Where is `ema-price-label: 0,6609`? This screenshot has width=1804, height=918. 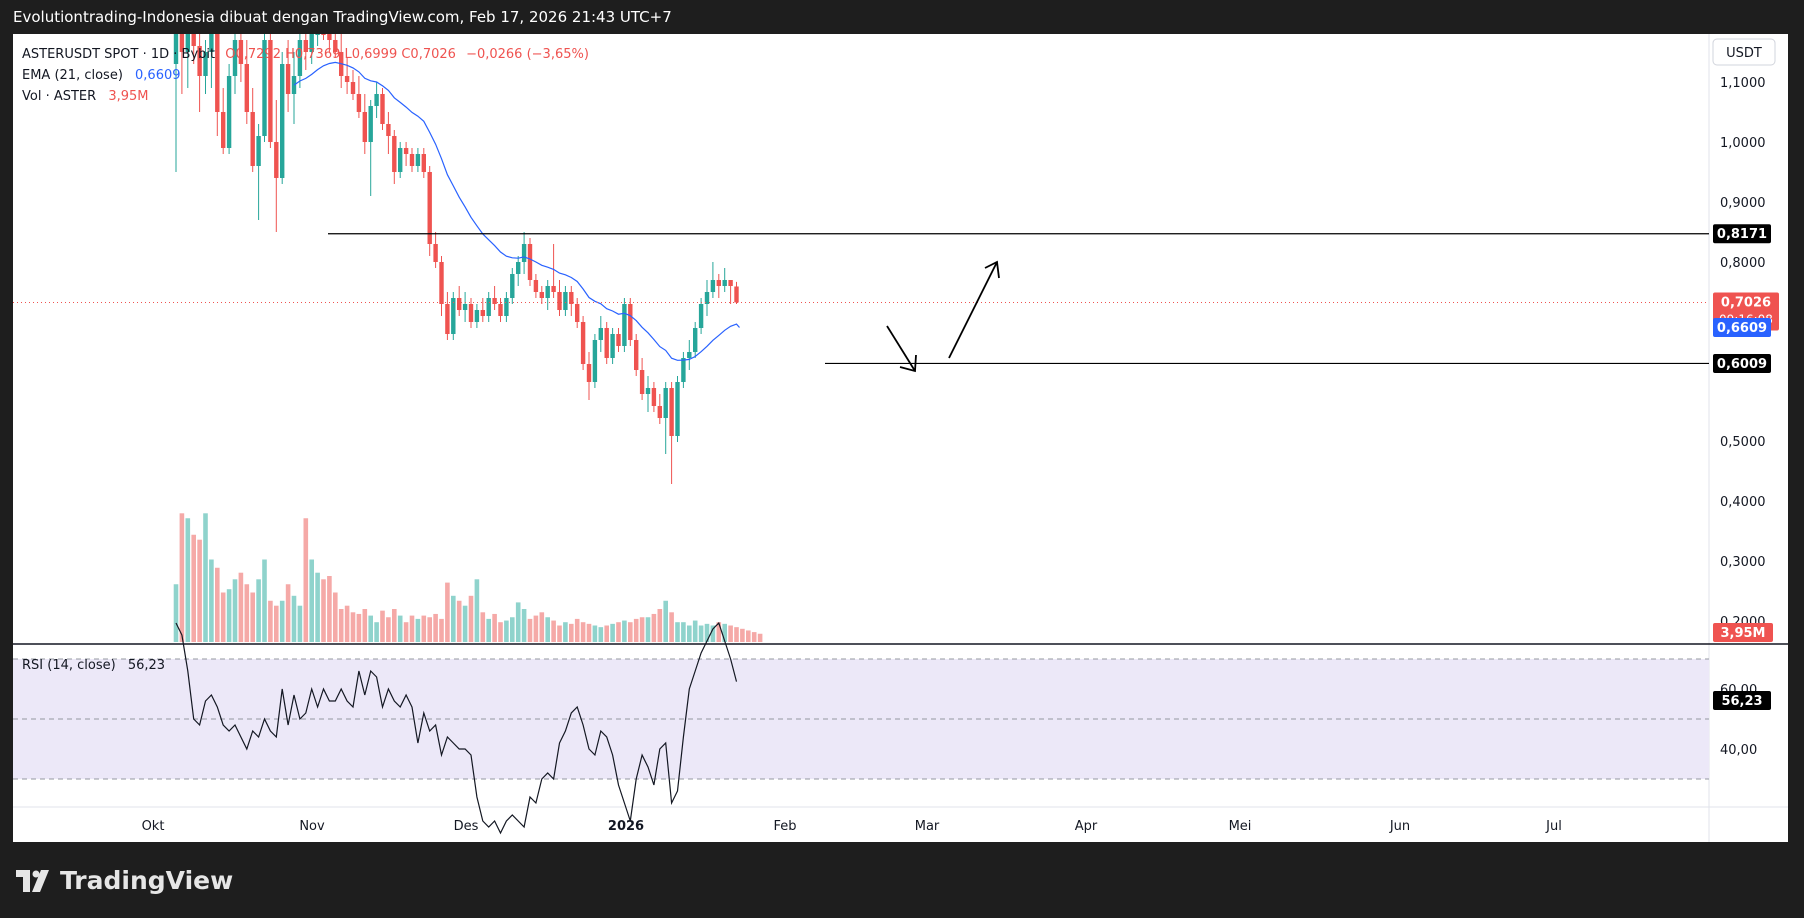
ema-price-label: 0,6609 is located at coordinates (1742, 328).